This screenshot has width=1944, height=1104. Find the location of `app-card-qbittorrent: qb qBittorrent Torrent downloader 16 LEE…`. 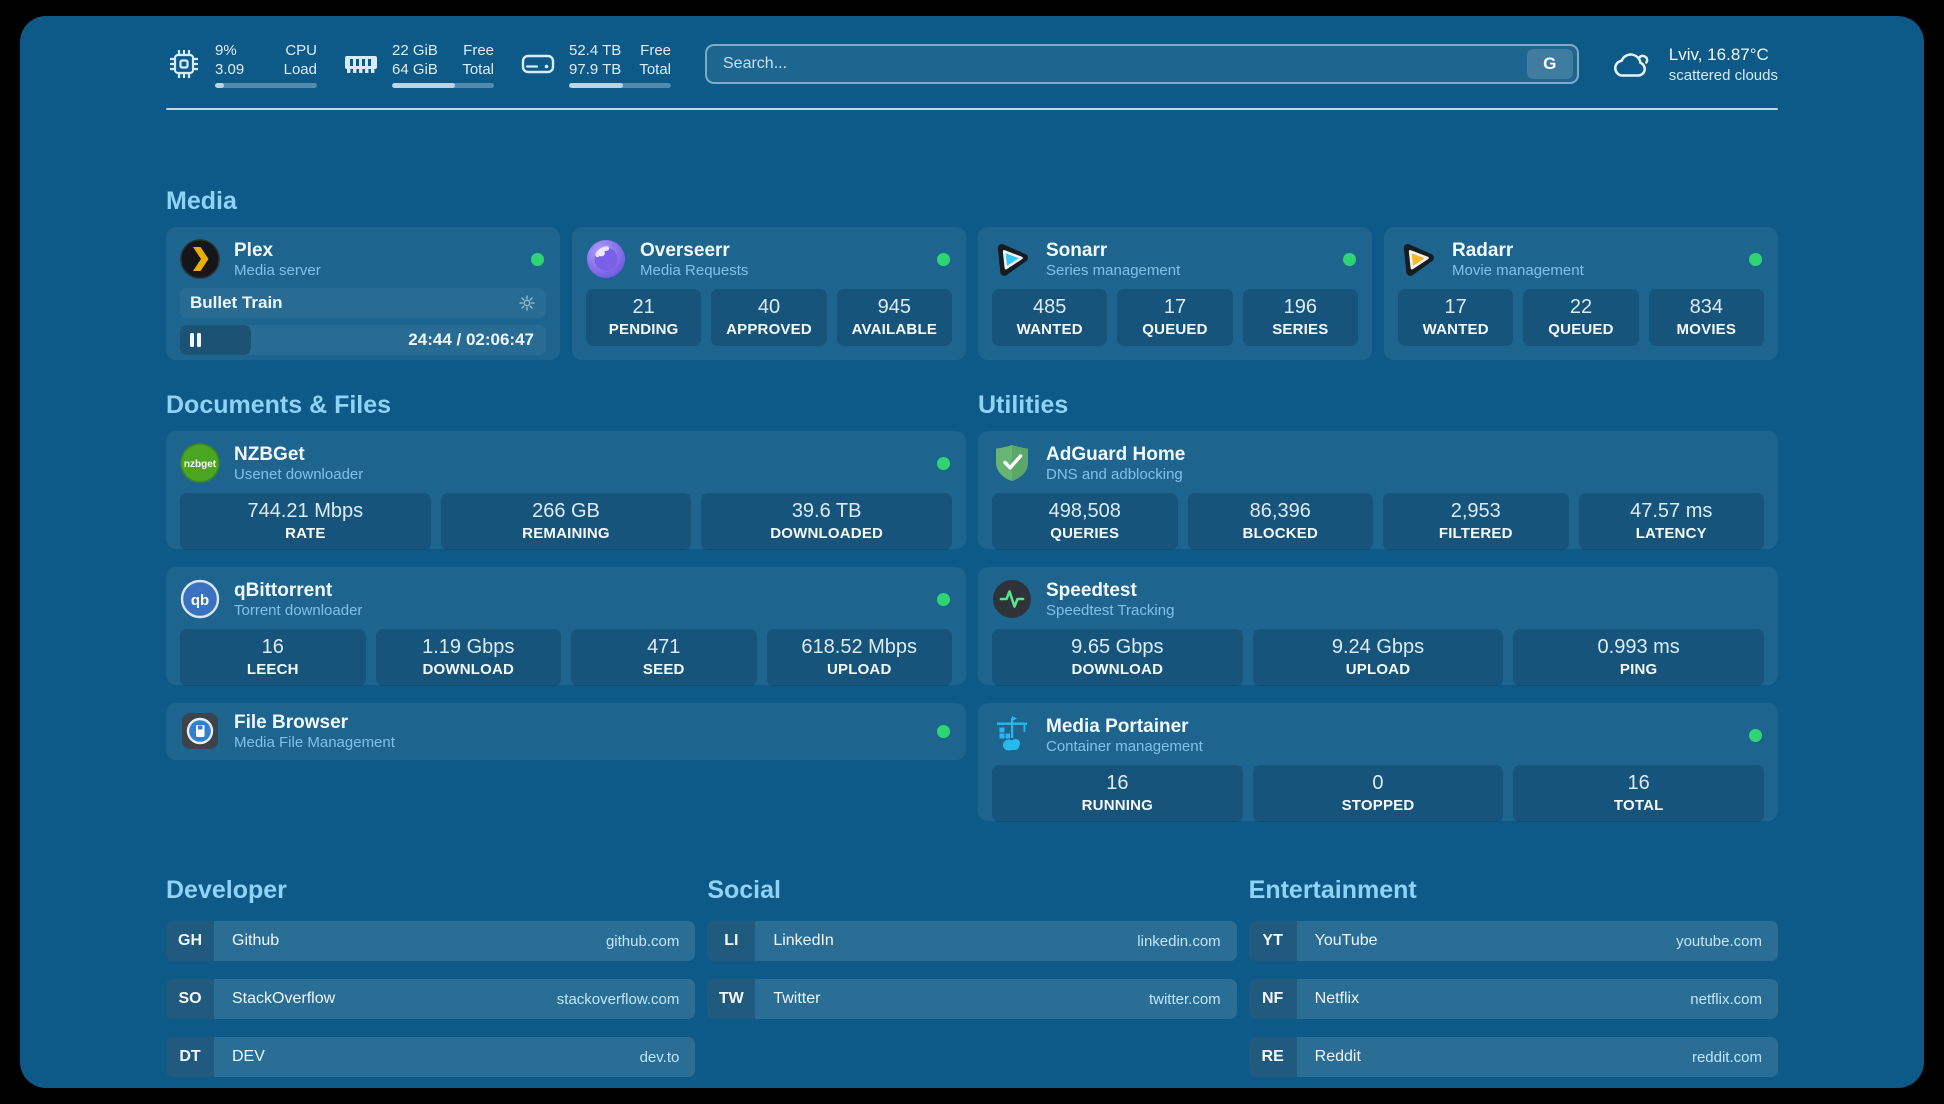

app-card-qbittorrent: qb qBittorrent Torrent downloader 16 LEE… is located at coordinates (566, 626).